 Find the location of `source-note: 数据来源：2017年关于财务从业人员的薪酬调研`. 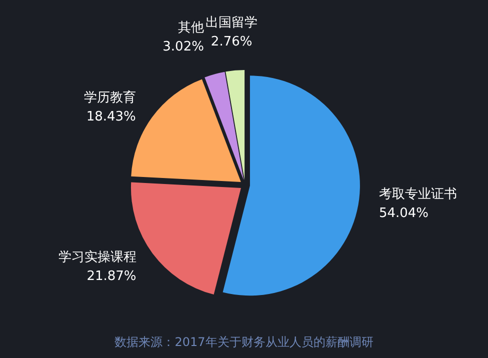

source-note: 数据来源：2017年关于财务从业人员的薪酬调研 is located at coordinates (244, 342).